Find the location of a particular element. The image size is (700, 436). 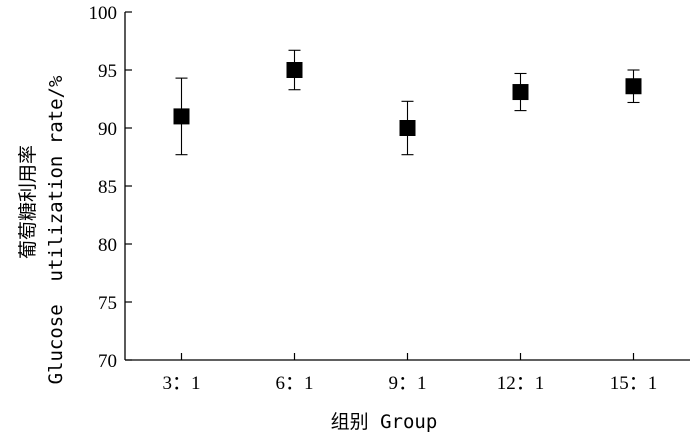

y-tick-label: 80 is located at coordinates (107, 245).